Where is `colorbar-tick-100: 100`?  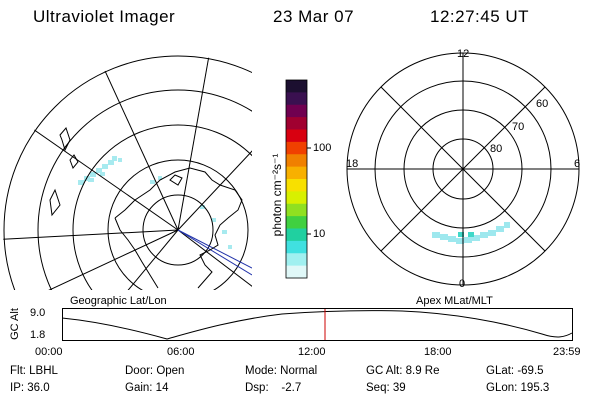
colorbar-tick-100: 100 is located at coordinates (322, 148).